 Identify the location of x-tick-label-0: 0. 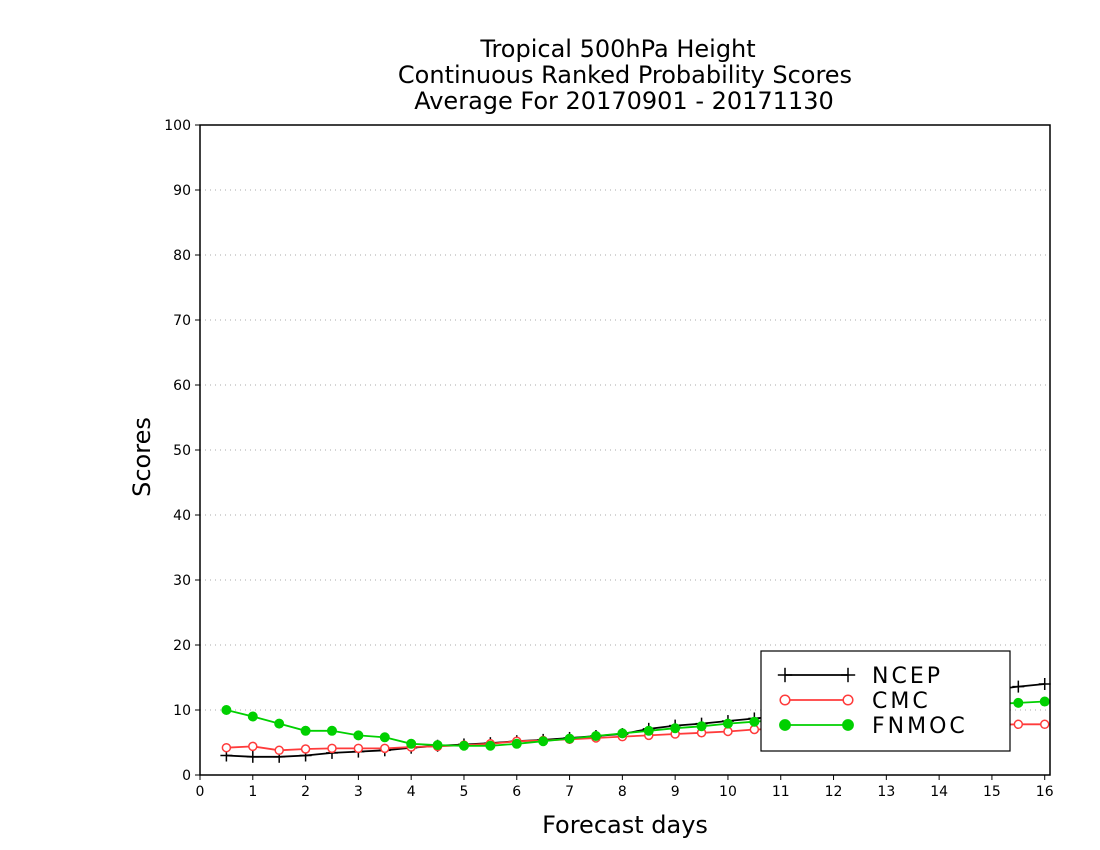
(200, 792).